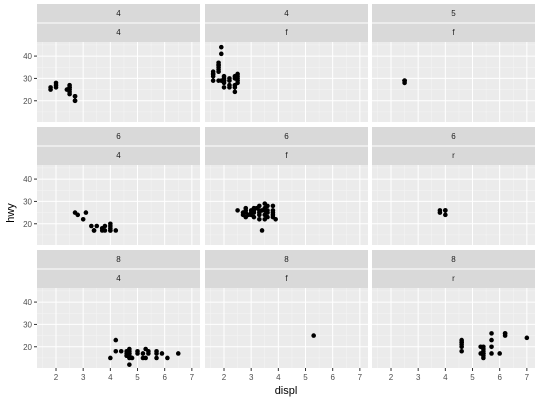  Describe the element at coordinates (453, 13) in the screenshot. I see `strip-label-cyl: 5` at that location.